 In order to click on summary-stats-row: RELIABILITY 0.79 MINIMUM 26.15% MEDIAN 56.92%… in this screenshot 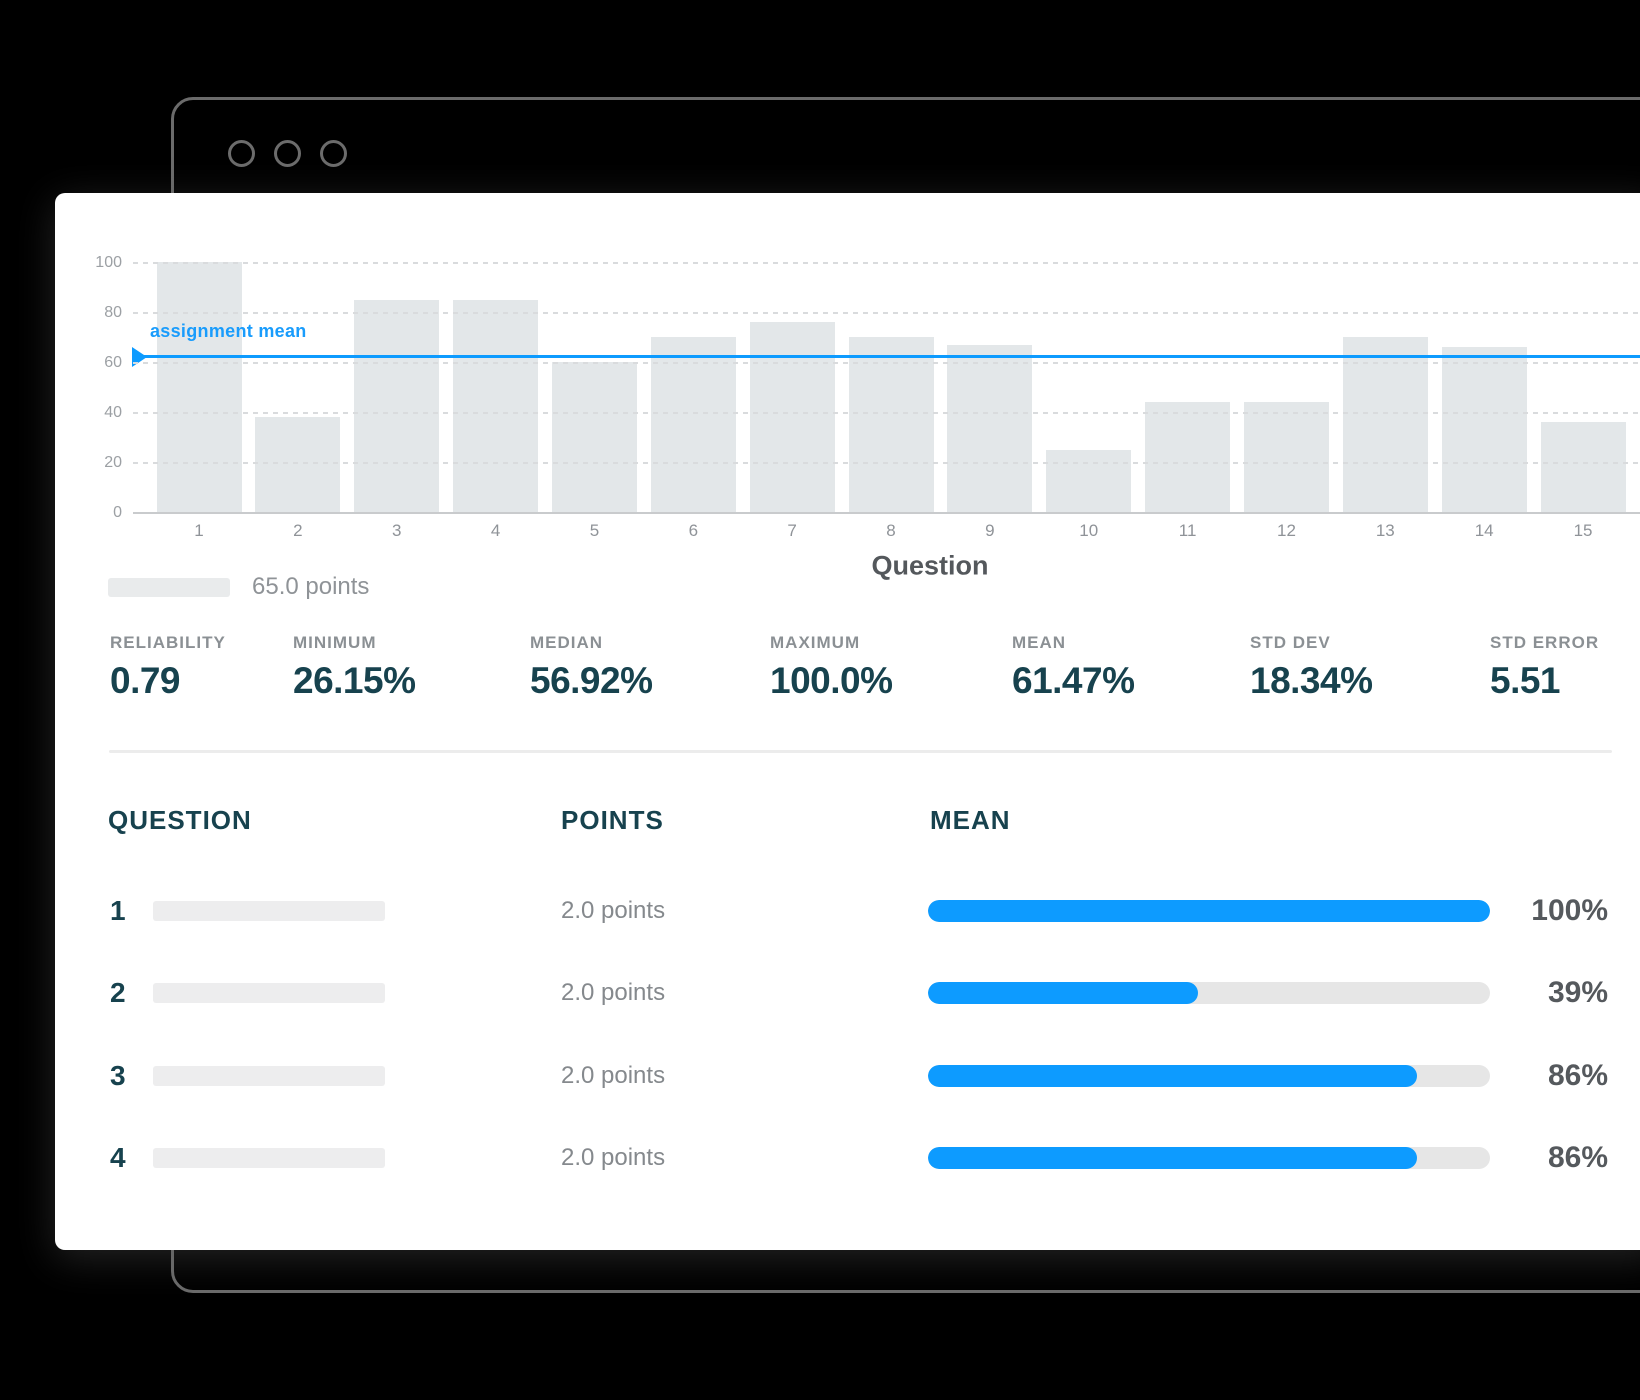, I will do `click(847, 678)`.